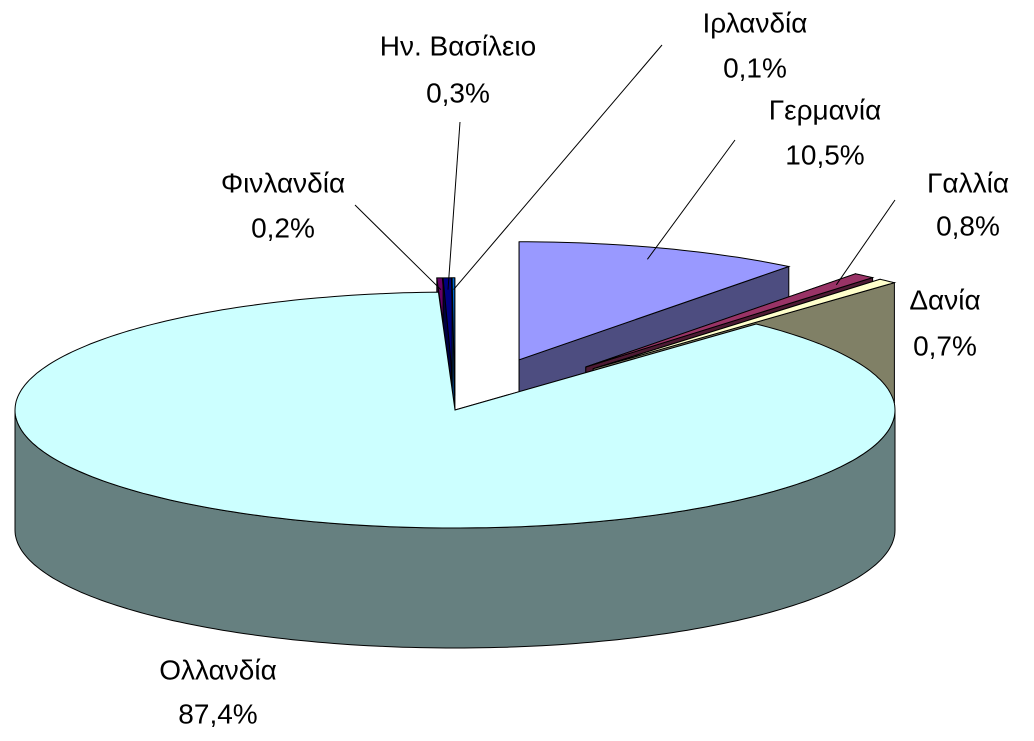  What do you see at coordinates (217, 713) in the screenshot?
I see `slice-value-label: 87,4%` at bounding box center [217, 713].